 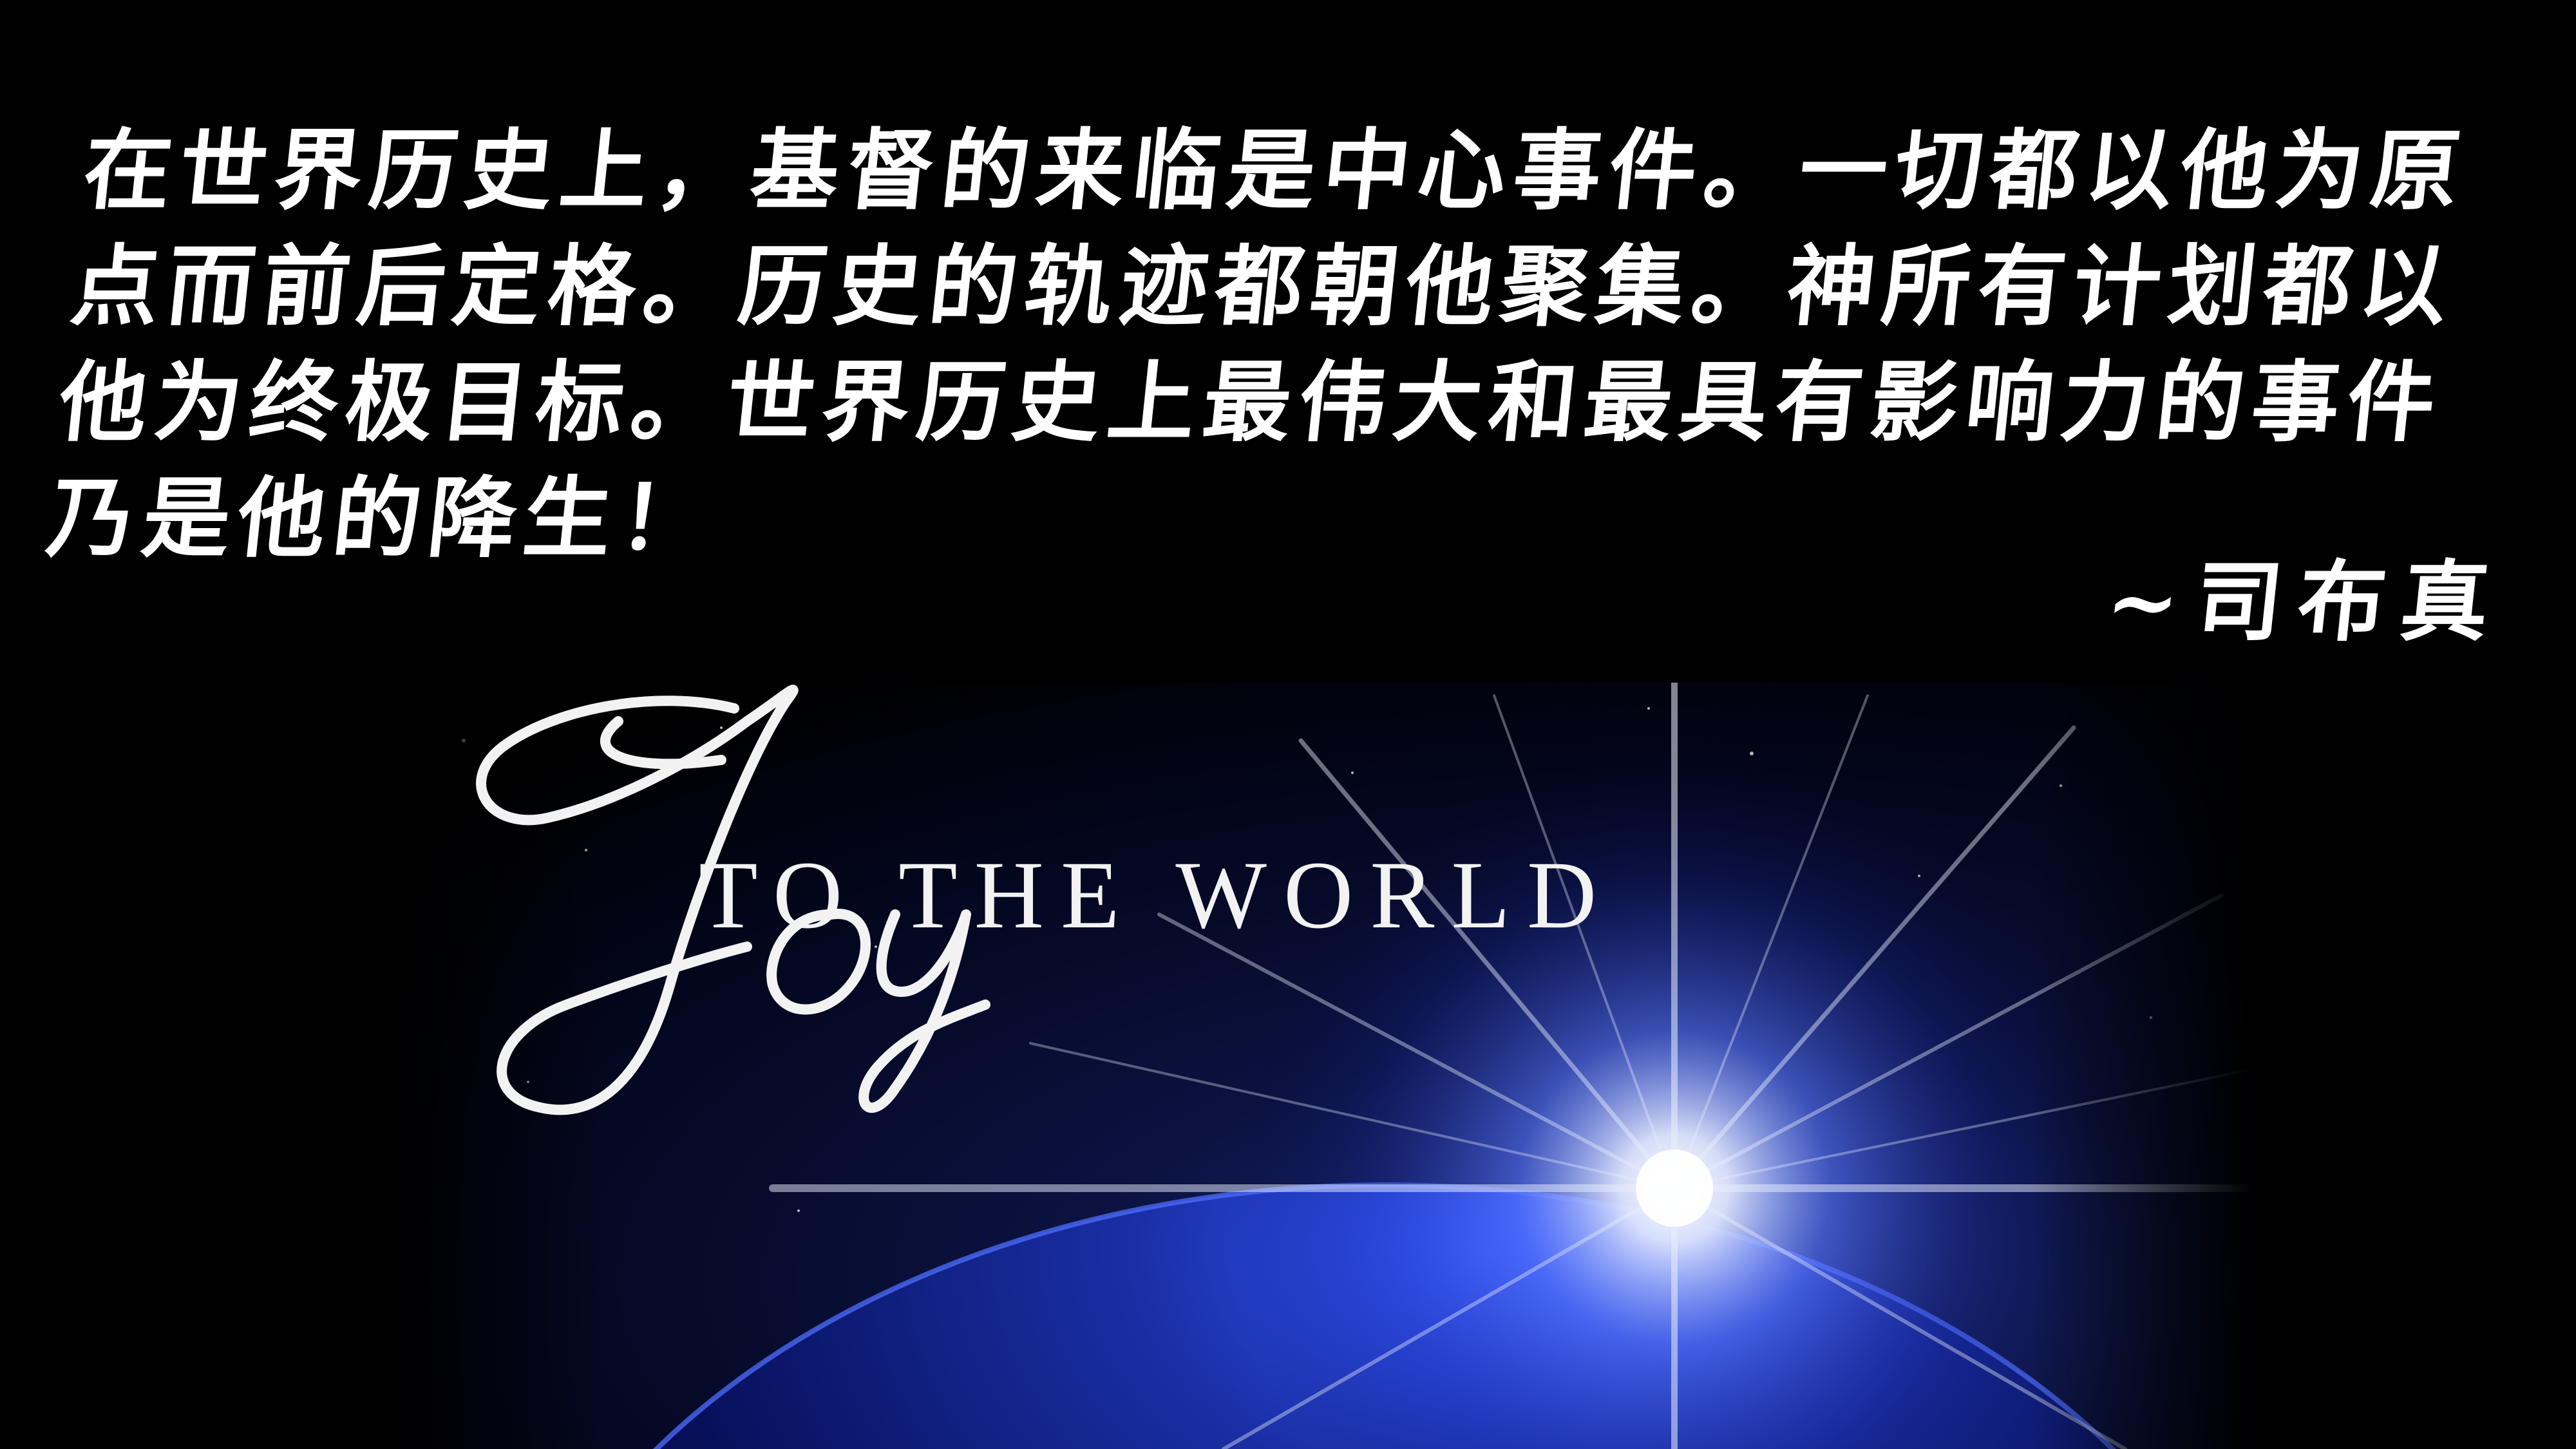 I want to click on quote-attribution: ~司布真, so click(x=2305, y=603).